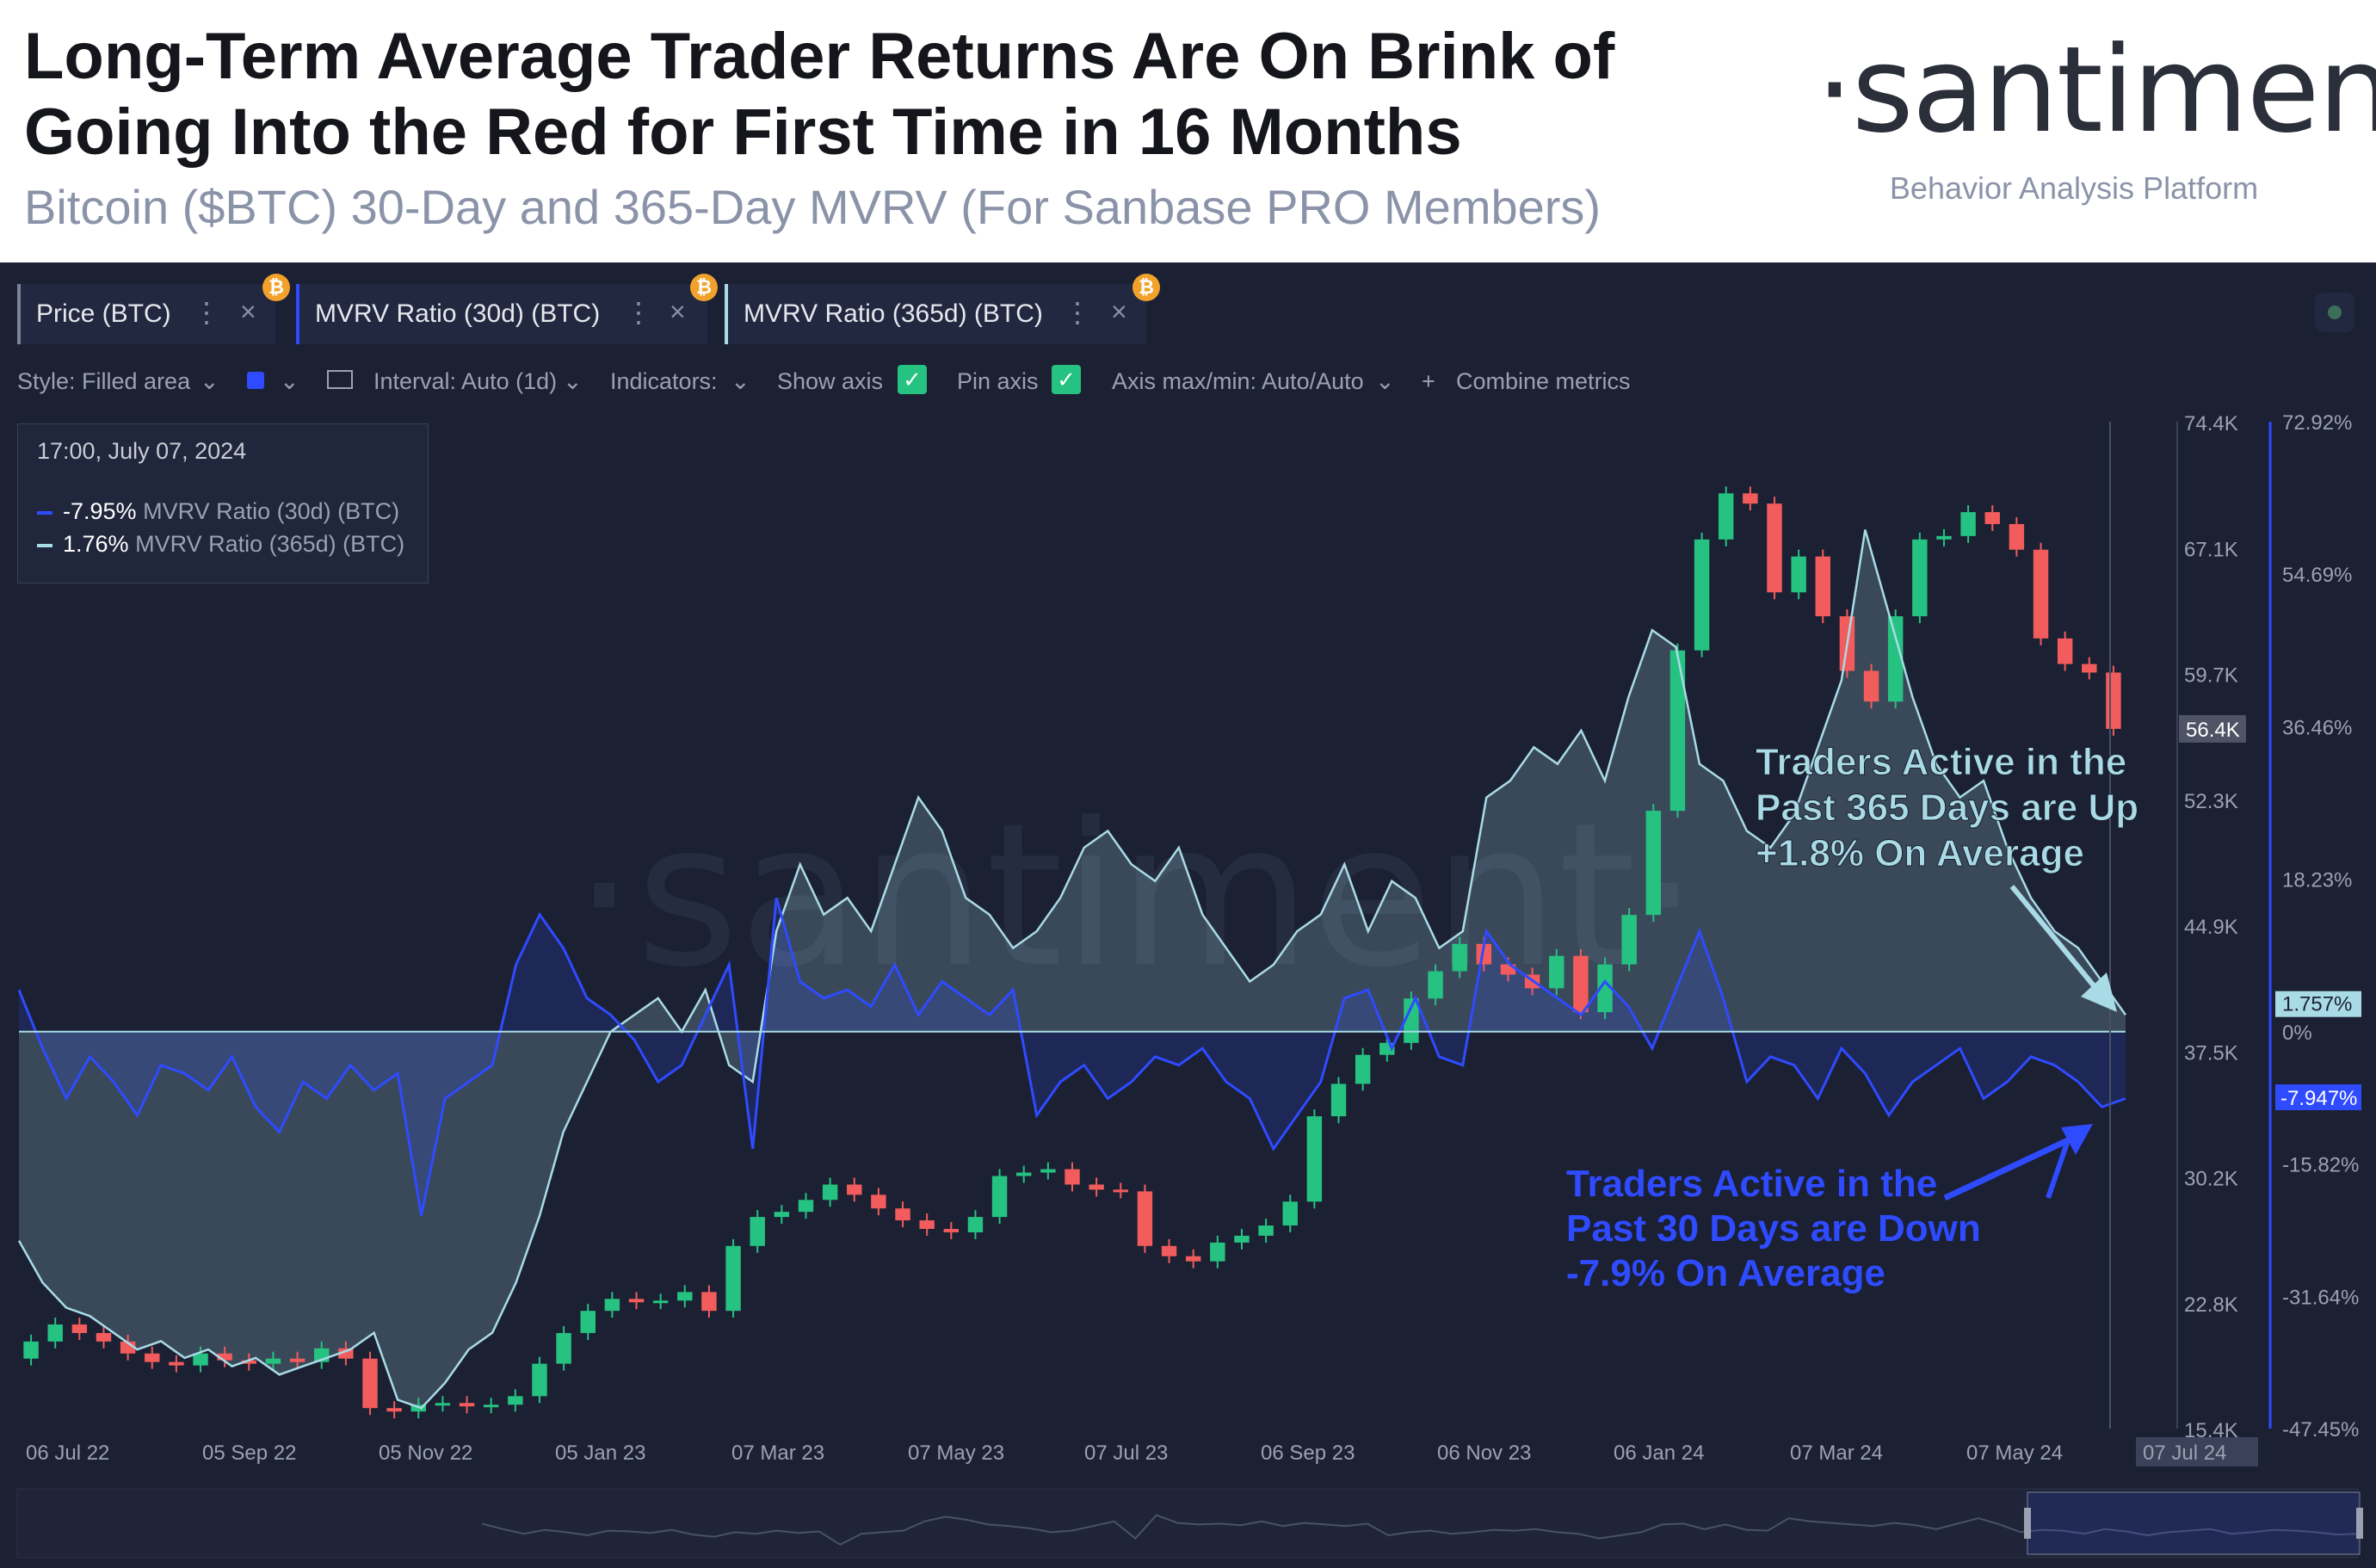 The image size is (2376, 1568). What do you see at coordinates (458, 314) in the screenshot?
I see `tab-label: MVRV Ratio (30d) (BTC)` at bounding box center [458, 314].